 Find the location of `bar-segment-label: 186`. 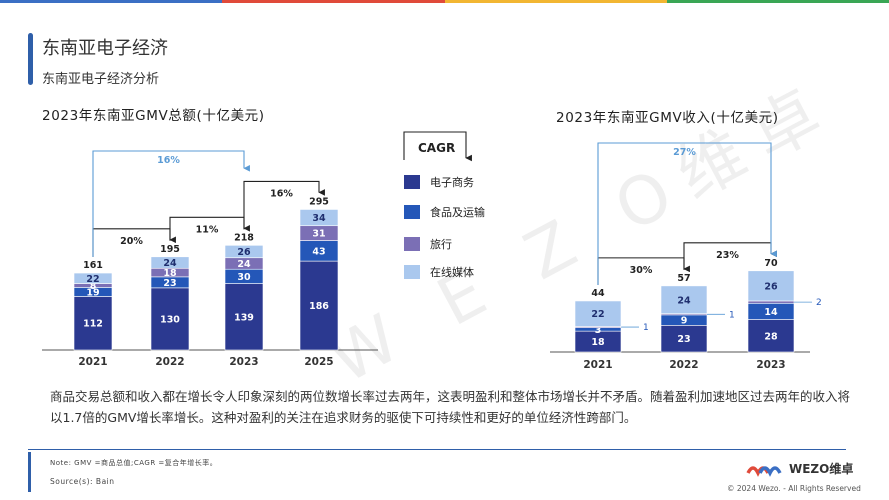

bar-segment-label: 186 is located at coordinates (319, 306).